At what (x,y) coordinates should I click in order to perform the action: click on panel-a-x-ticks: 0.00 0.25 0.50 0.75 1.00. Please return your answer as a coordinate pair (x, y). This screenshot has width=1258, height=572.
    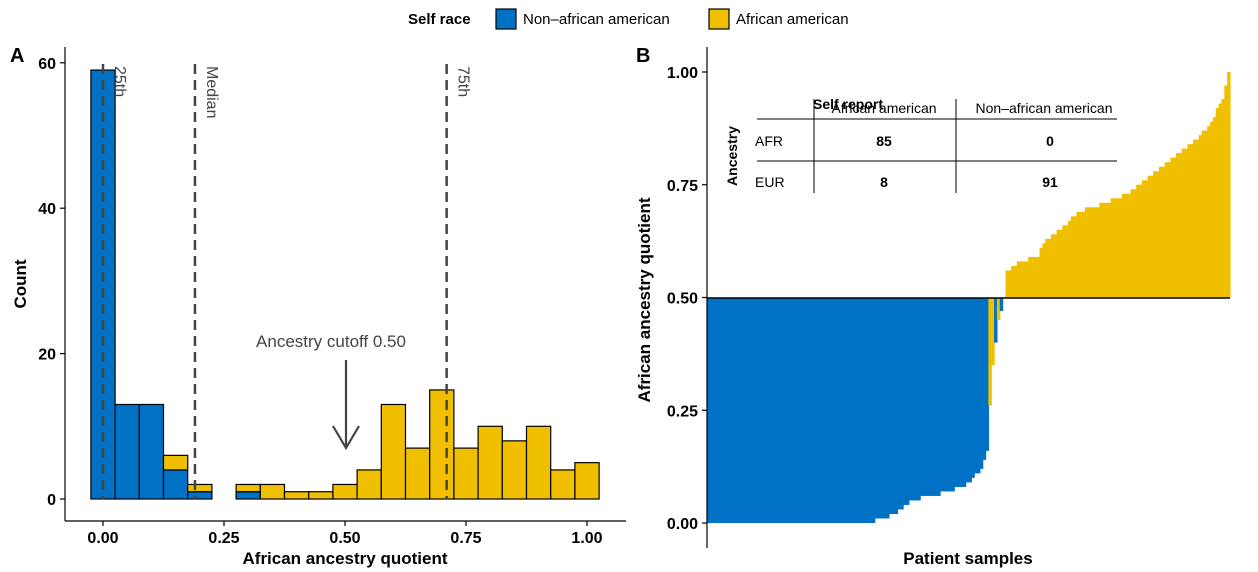
    Looking at the image, I should click on (345, 534).